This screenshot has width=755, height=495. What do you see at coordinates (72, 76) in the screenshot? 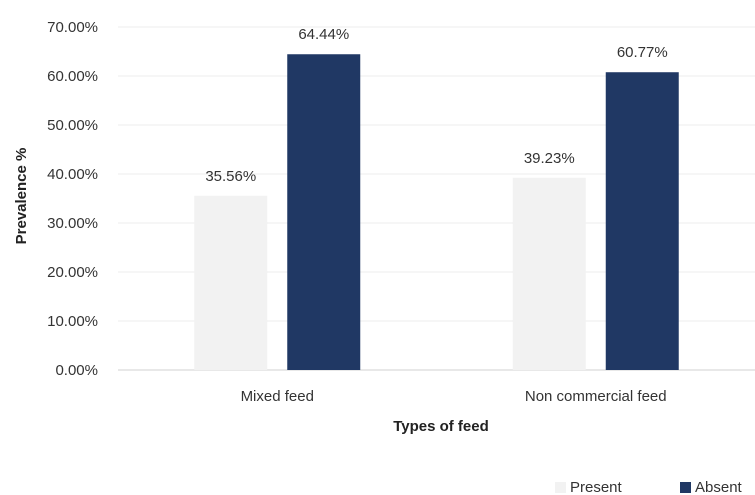
I see `y-tick-label: 60.00%` at bounding box center [72, 76].